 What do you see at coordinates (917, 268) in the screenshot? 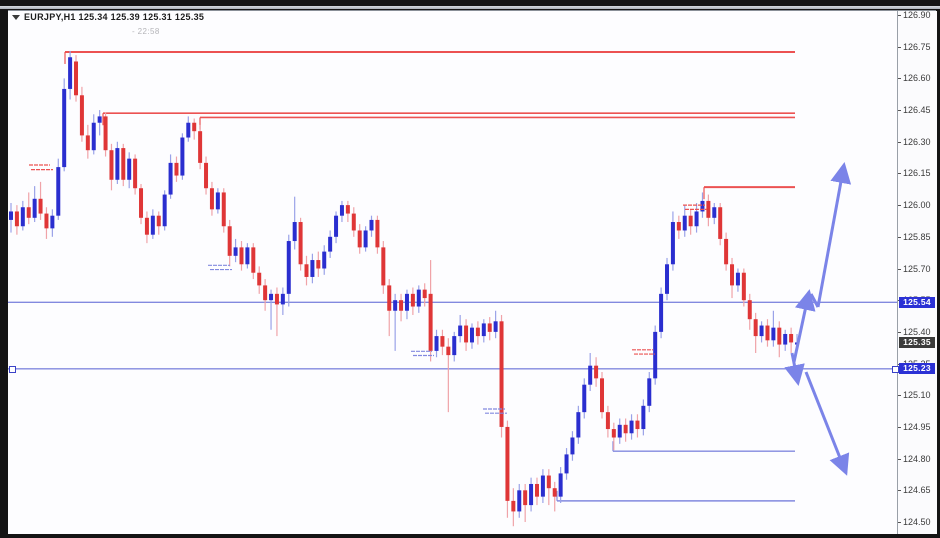
I see `axis-tick-label: 125.70` at bounding box center [917, 268].